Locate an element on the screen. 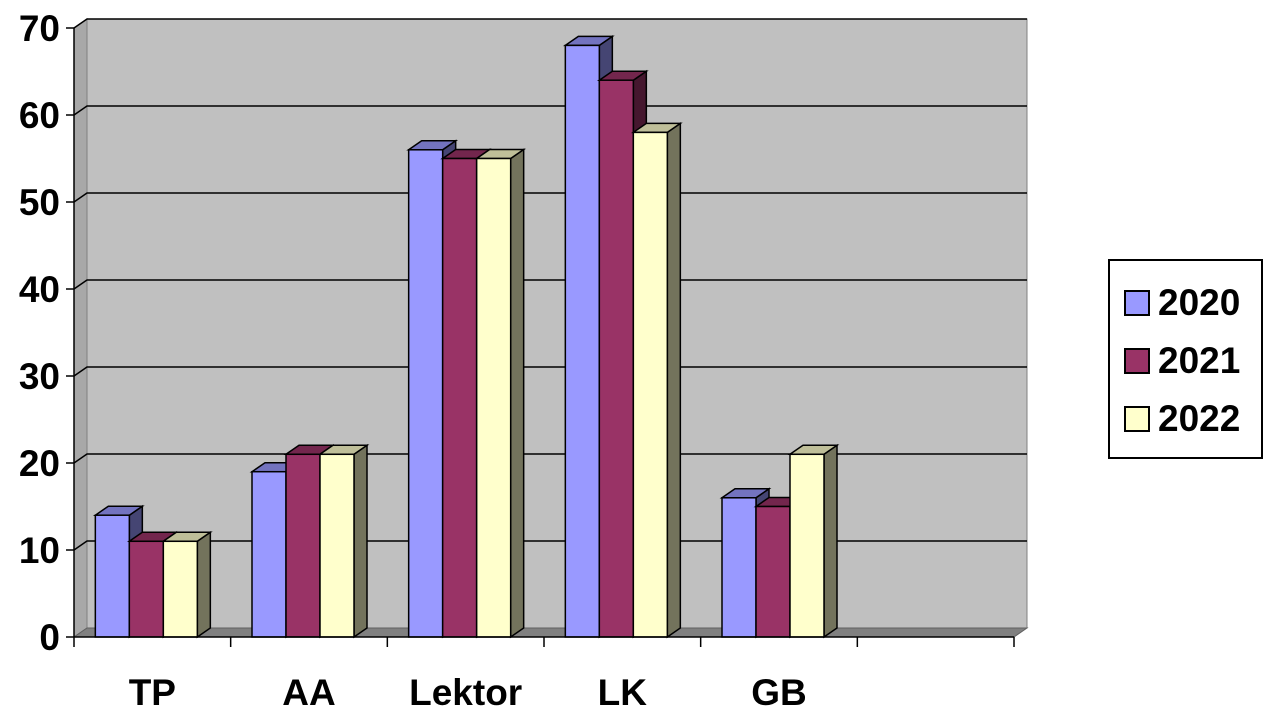  legend-swatch-2021 is located at coordinates (1137, 361).